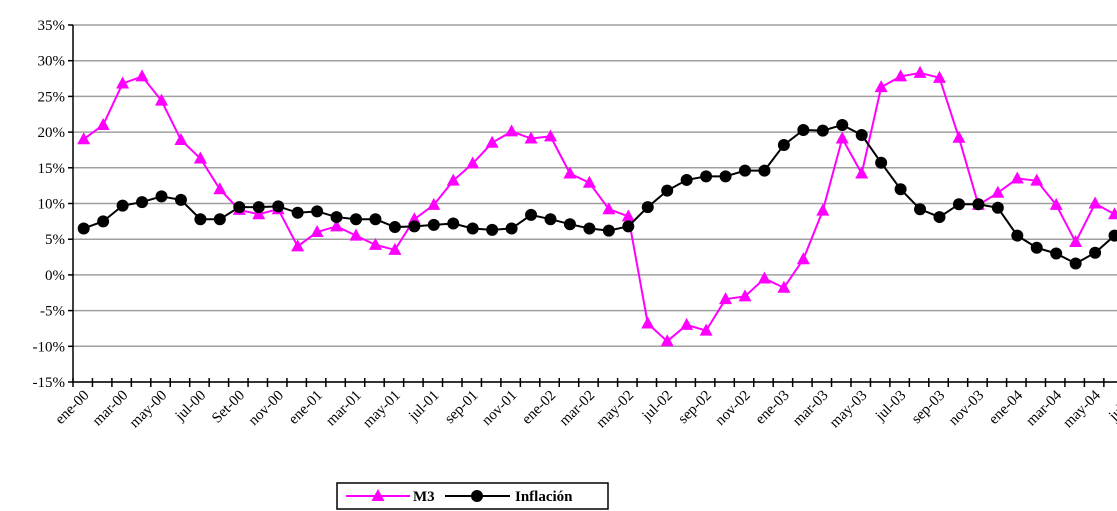 This screenshot has height=511, width=1117. Describe the element at coordinates (149, 410) in the screenshot. I see `x-tick-label: may-00` at that location.